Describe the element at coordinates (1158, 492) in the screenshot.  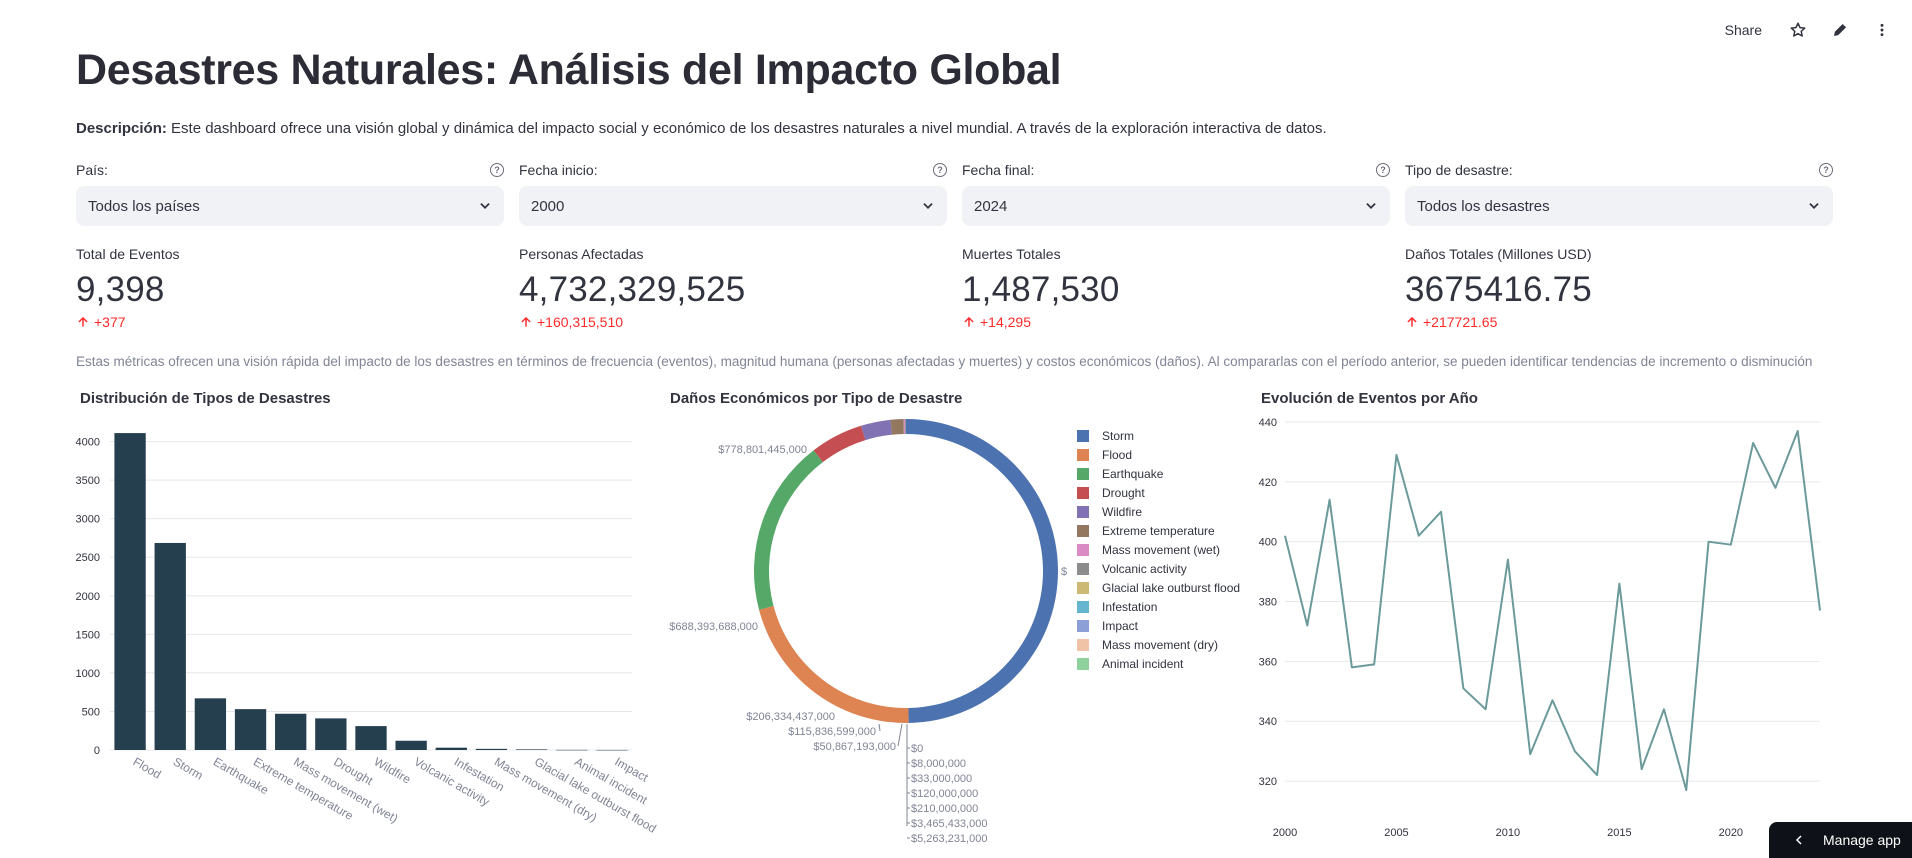
I see `legend-item: Drought` at that location.